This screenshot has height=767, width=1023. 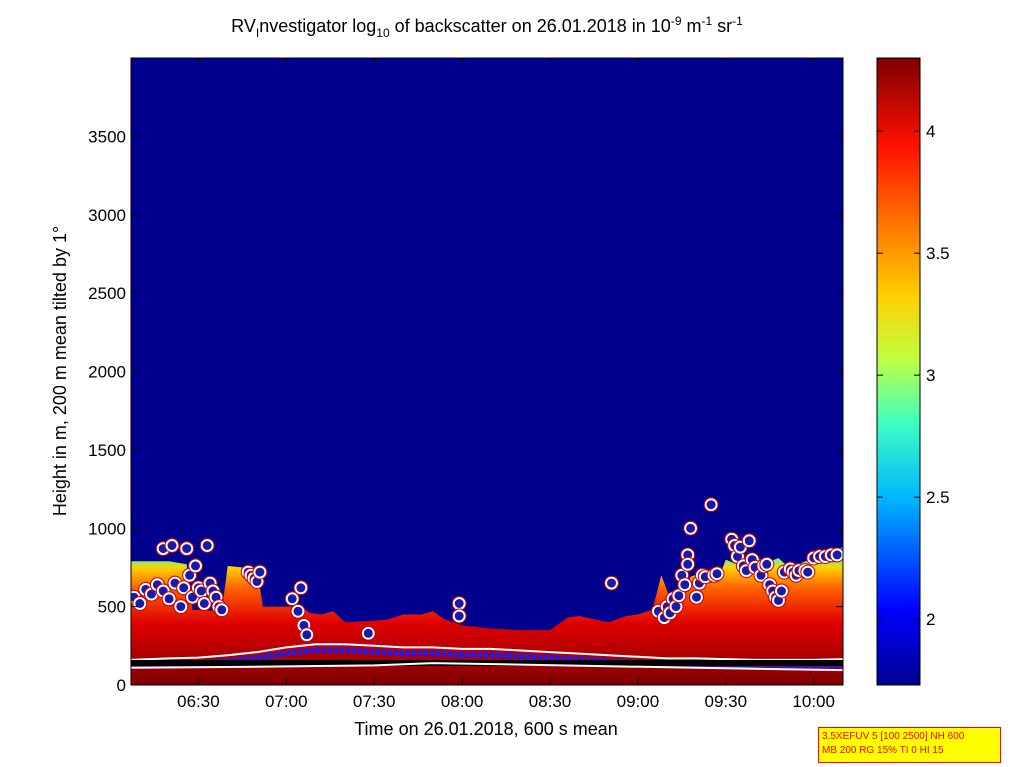 I want to click on colorbar-tick-label: 2, so click(x=930, y=619).